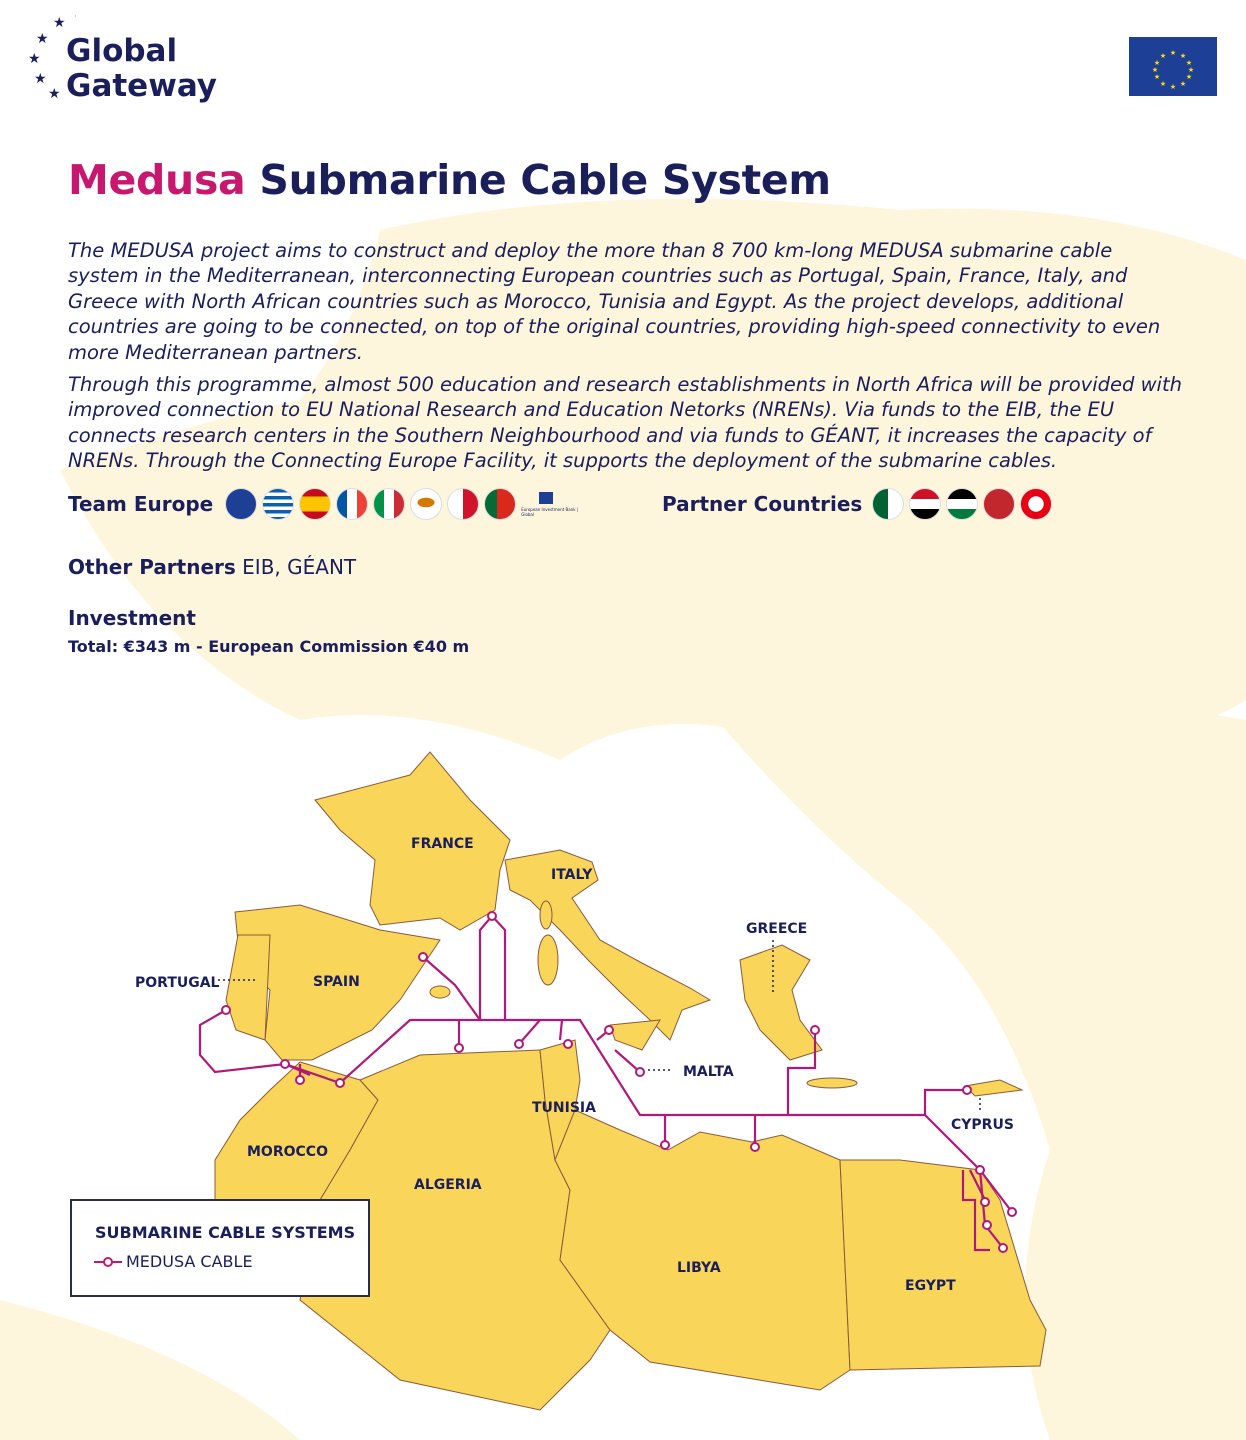 This screenshot has width=1246, height=1440. I want to click on egypt-shape, so click(943, 1265).